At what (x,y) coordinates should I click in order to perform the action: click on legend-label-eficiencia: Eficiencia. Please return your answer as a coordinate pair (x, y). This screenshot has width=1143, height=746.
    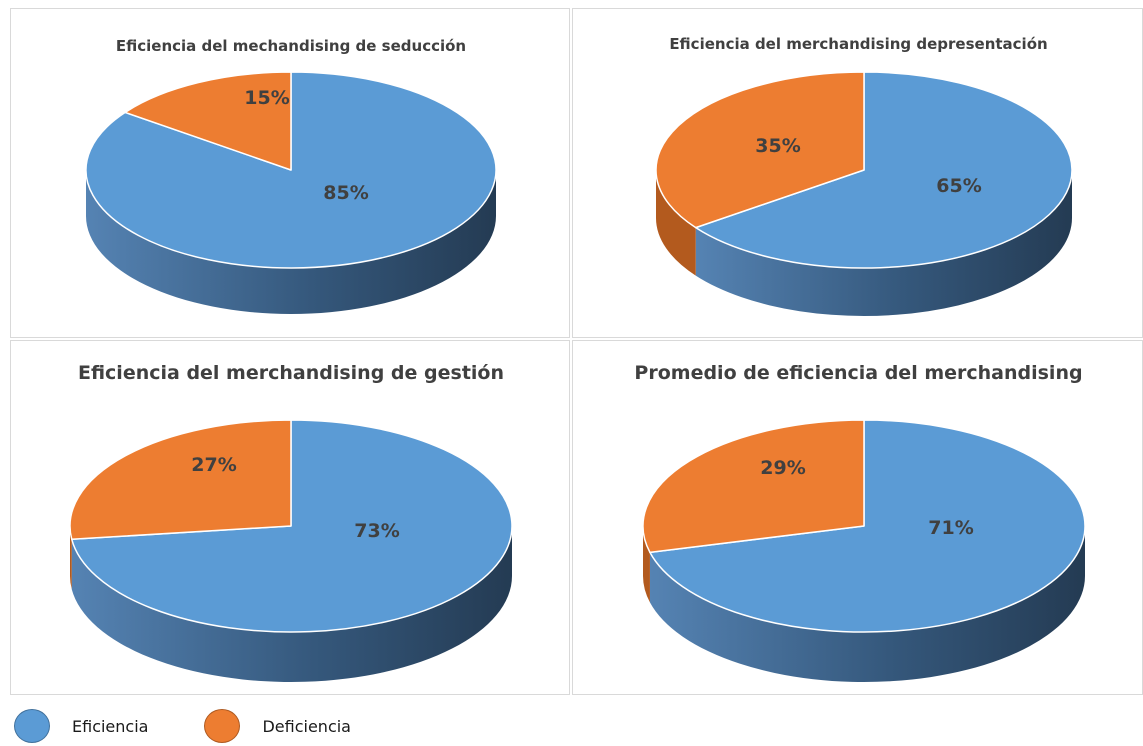
    Looking at the image, I should click on (110, 726).